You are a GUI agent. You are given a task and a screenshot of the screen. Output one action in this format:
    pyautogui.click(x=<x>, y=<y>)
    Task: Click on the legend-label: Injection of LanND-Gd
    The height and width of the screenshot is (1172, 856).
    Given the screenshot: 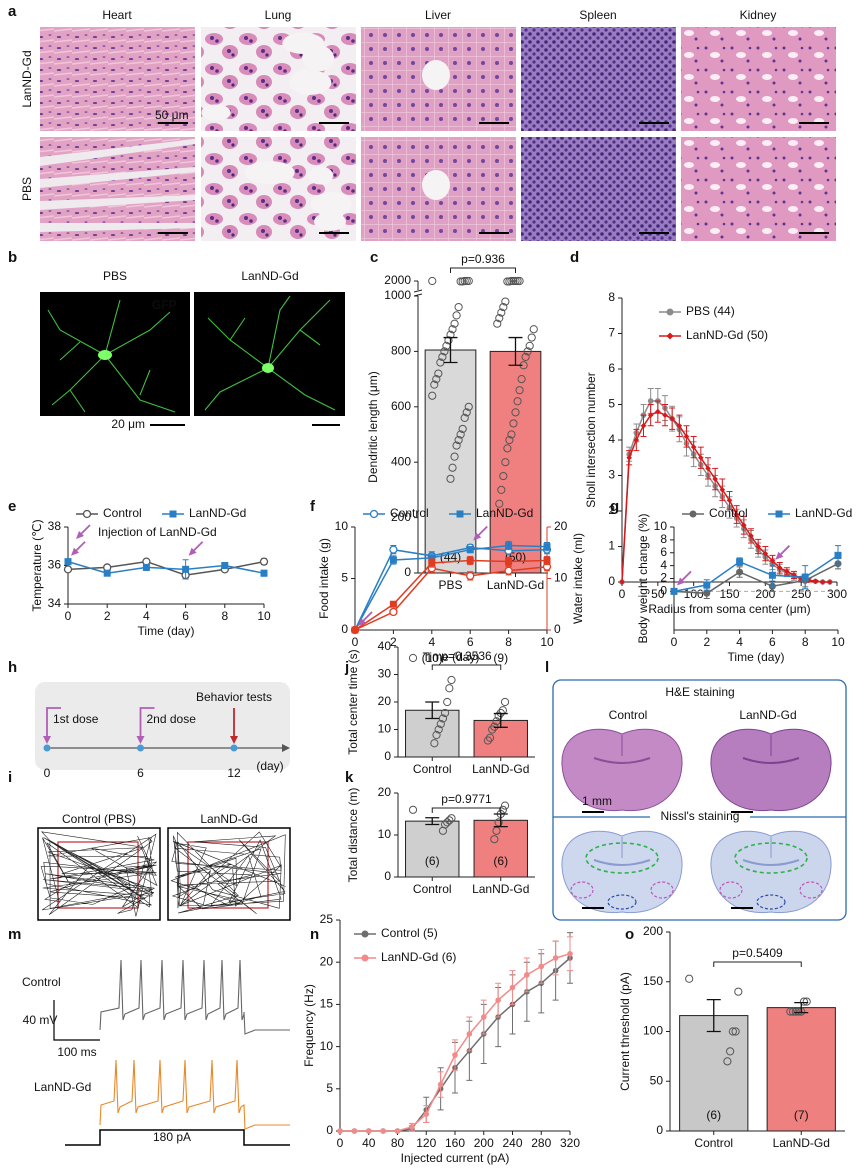 What is the action you would take?
    pyautogui.click(x=157, y=532)
    